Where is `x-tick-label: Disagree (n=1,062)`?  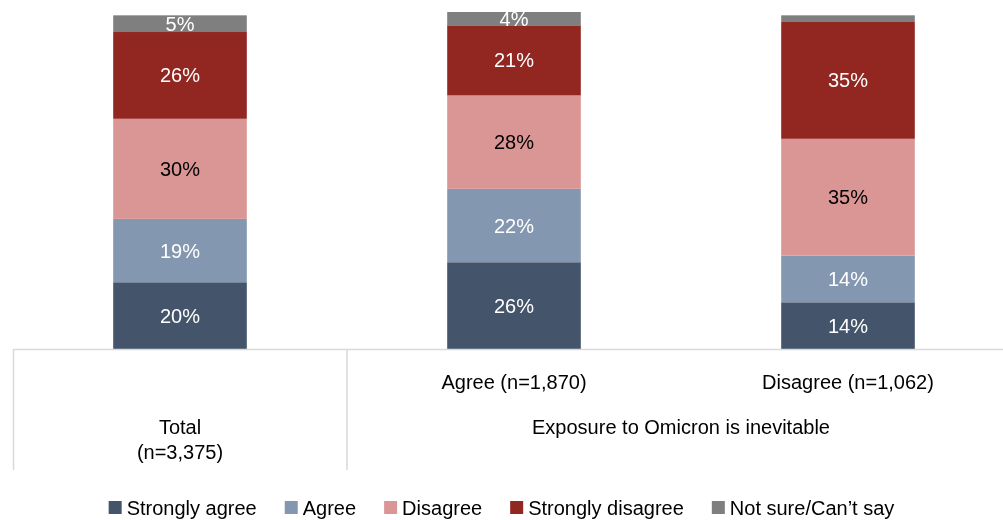 x-tick-label: Disagree (n=1,062) is located at coordinates (848, 382).